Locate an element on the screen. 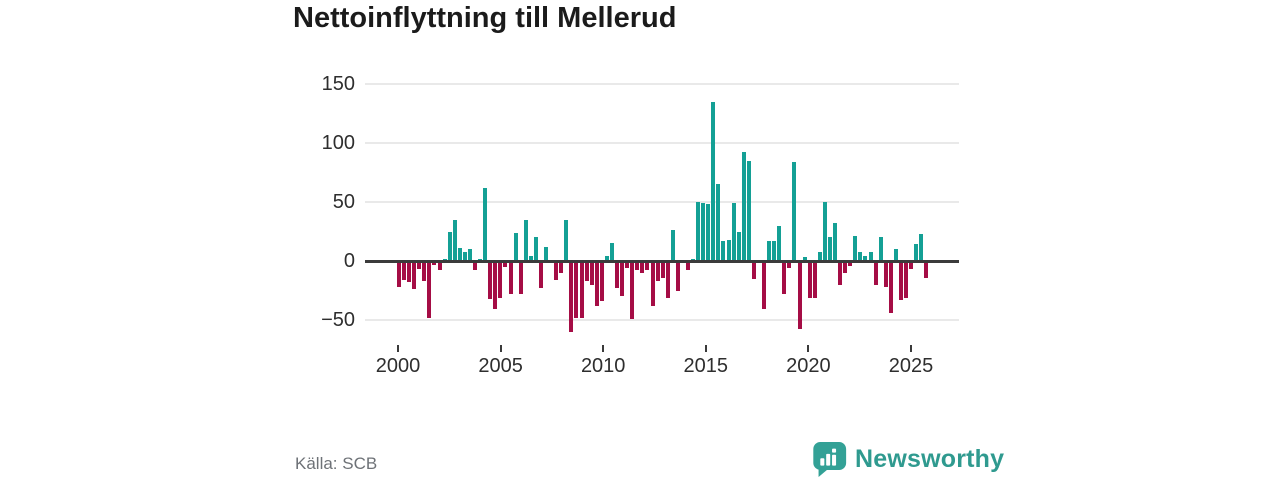 This screenshot has width=1280, height=480. x-tick-label: 2020 is located at coordinates (808, 366).